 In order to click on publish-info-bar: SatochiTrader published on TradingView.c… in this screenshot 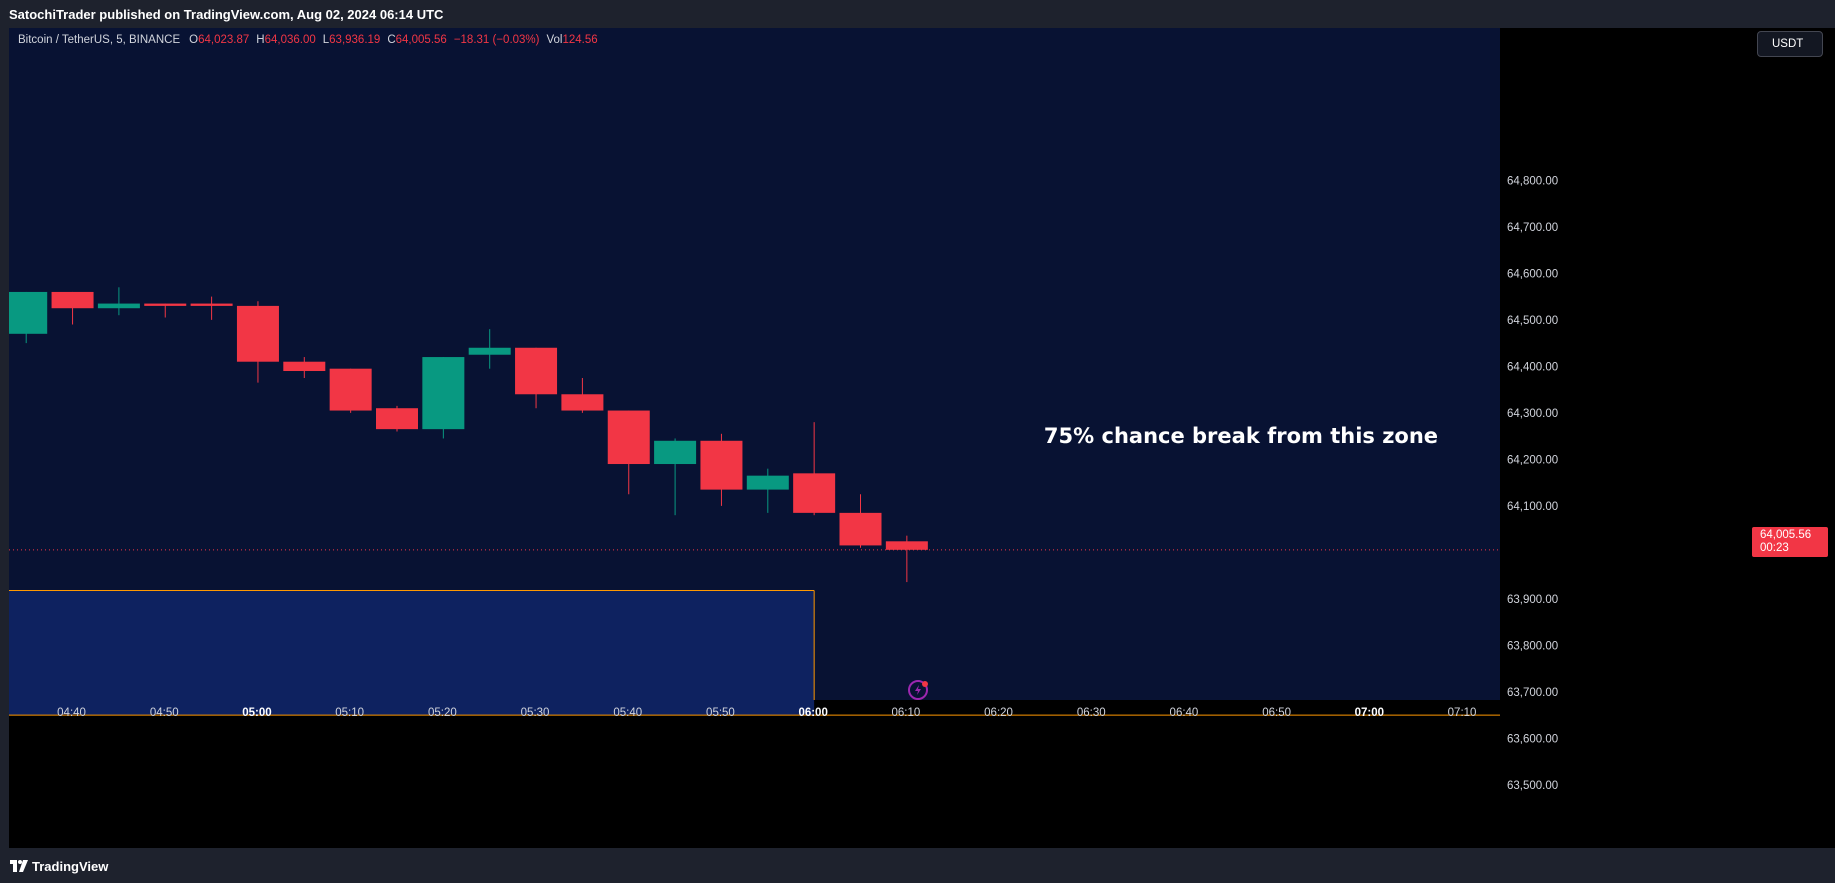, I will do `click(917, 14)`.